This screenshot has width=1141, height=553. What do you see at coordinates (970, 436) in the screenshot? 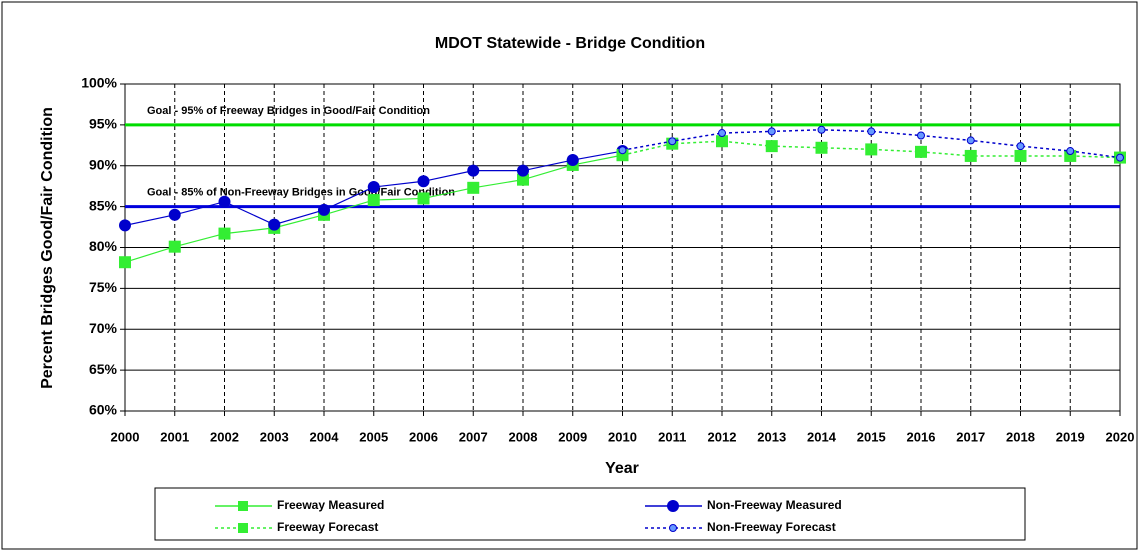
I see `x-tick-label: 2017` at bounding box center [970, 436].